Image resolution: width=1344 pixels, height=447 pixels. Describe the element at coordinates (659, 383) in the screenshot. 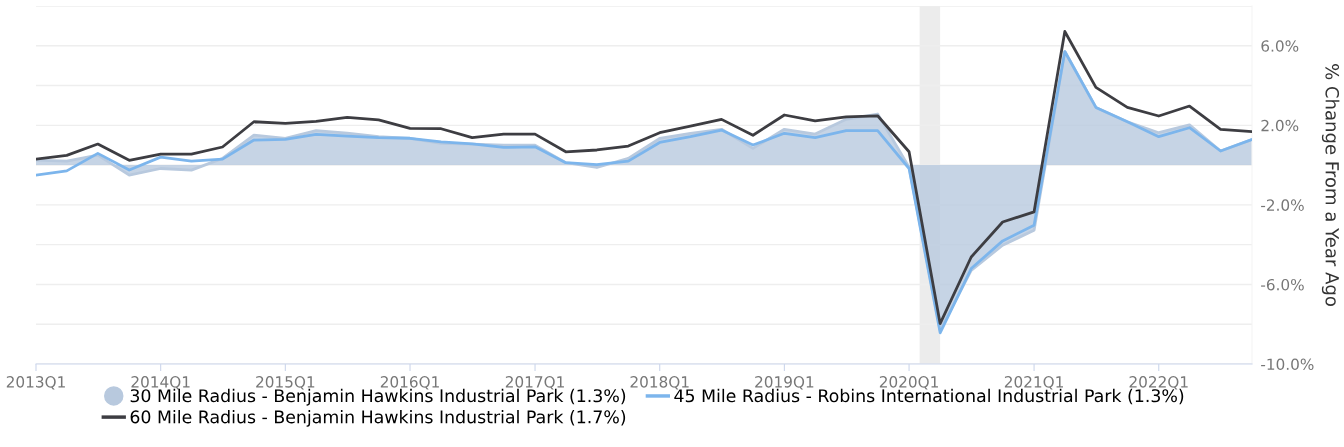

I see `x-tick-label: 2018Q1` at that location.